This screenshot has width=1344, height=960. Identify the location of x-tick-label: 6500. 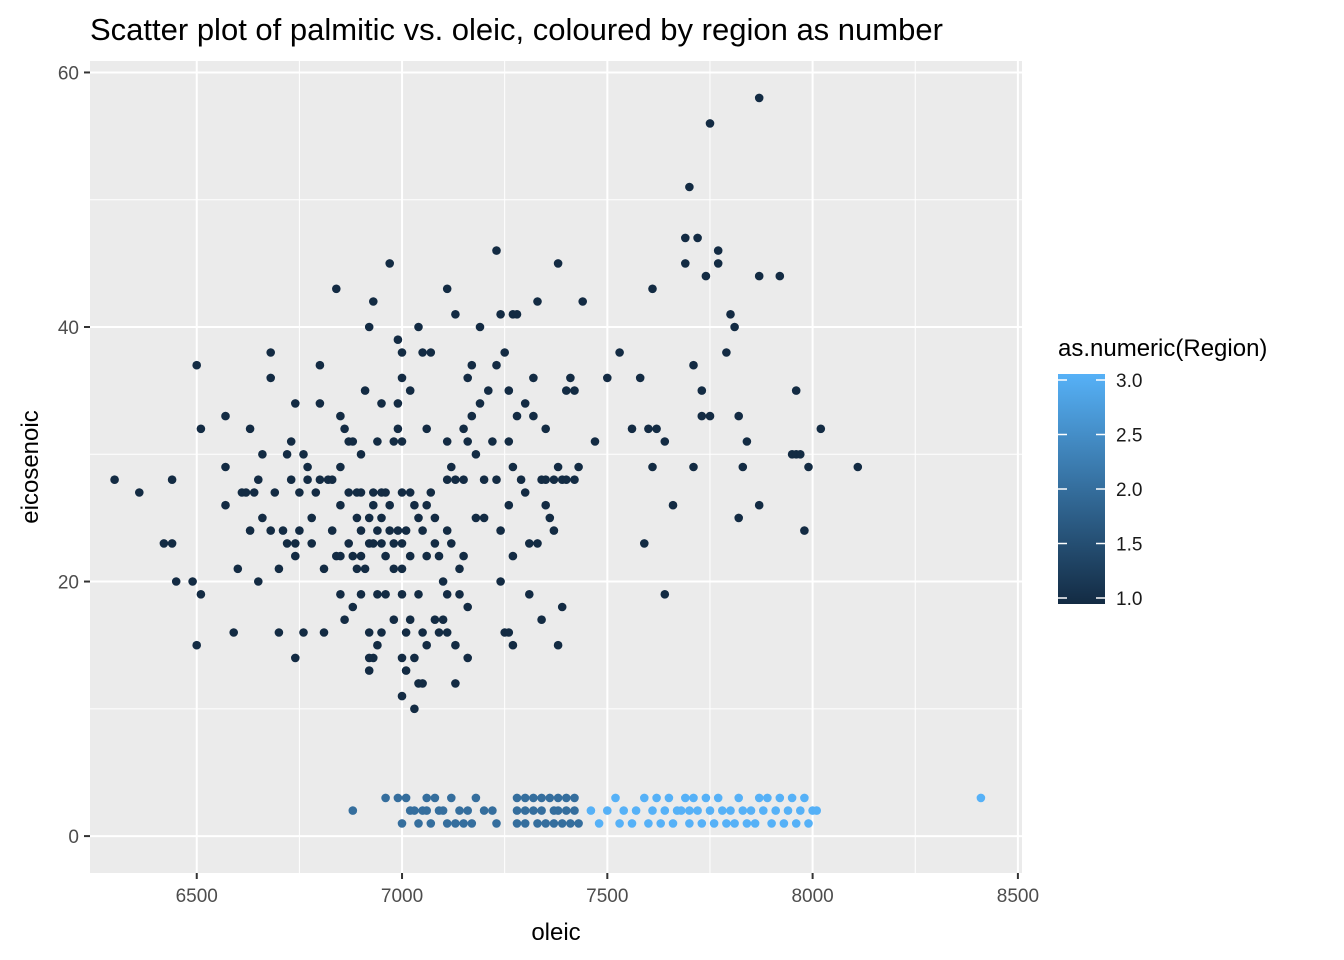
(197, 896).